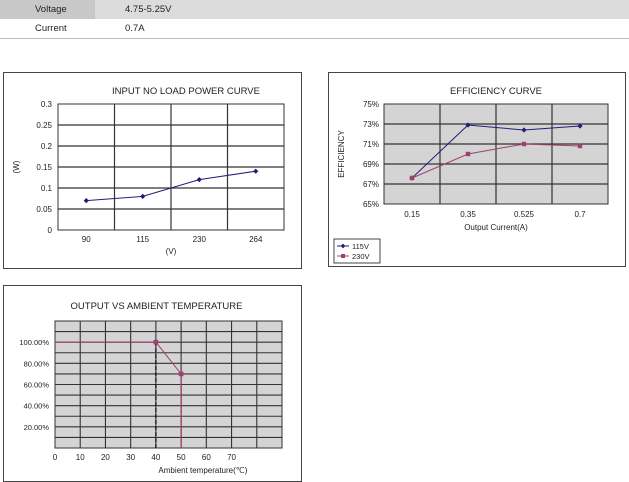 The height and width of the screenshot is (482, 629). I want to click on x-tick-label: 115, so click(142, 239).